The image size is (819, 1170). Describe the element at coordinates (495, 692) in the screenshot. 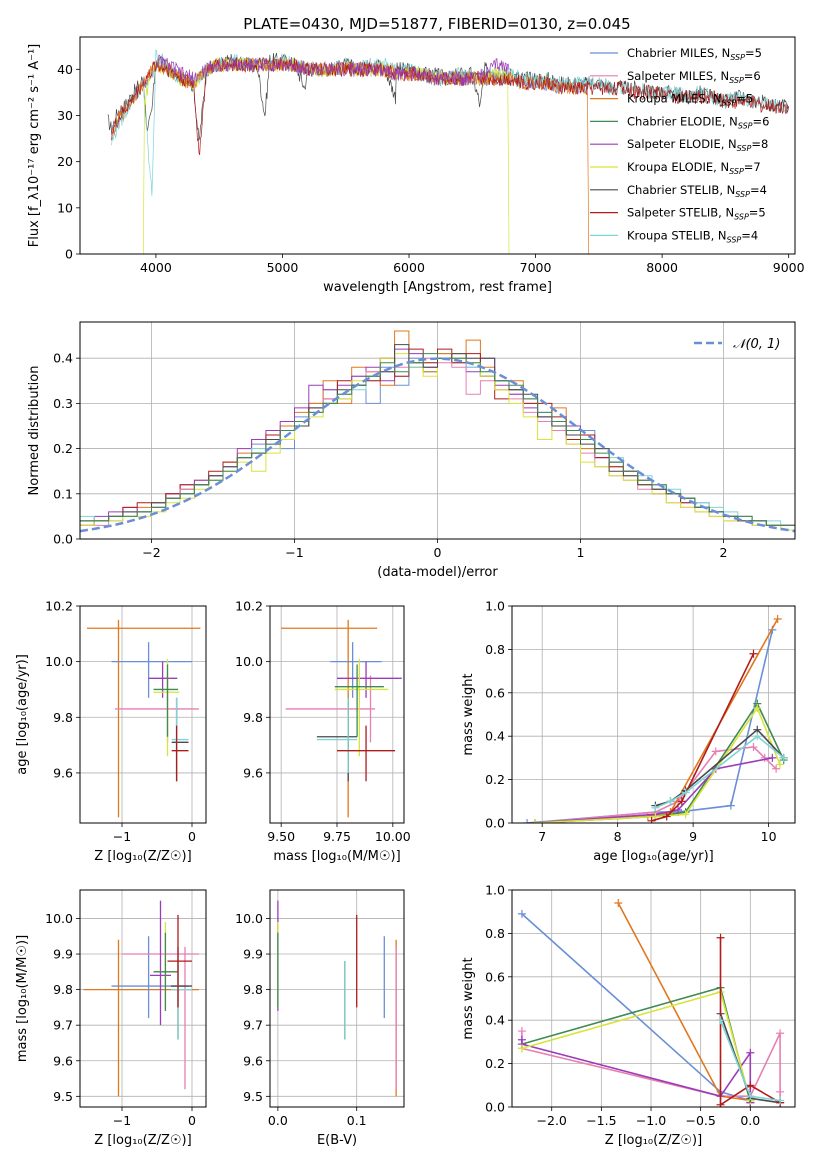

I see `weight_age-ytick-label: 0.6` at that location.